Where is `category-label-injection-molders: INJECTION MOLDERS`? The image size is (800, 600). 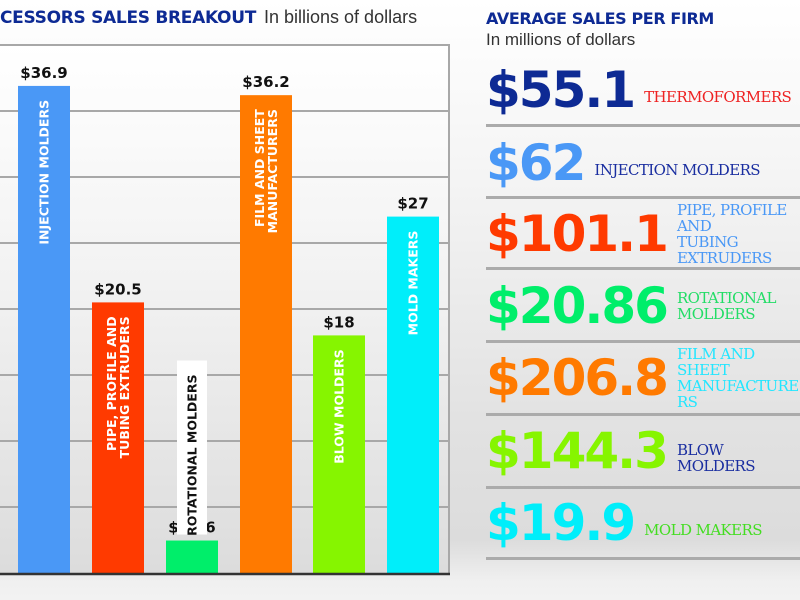
category-label-injection-molders: INJECTION MOLDERS is located at coordinates (44, 172).